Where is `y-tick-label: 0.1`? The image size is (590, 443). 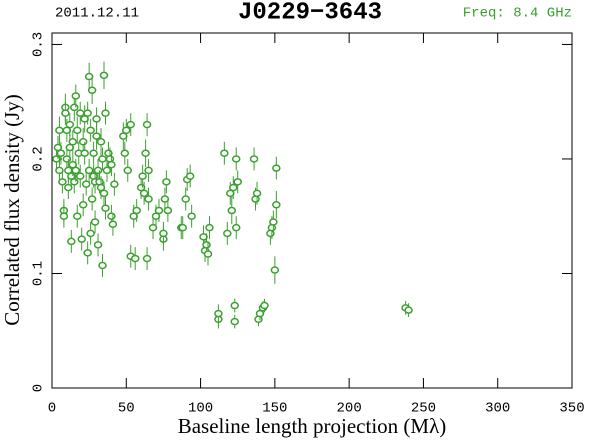
y-tick-label: 0.1 is located at coordinates (39, 273).